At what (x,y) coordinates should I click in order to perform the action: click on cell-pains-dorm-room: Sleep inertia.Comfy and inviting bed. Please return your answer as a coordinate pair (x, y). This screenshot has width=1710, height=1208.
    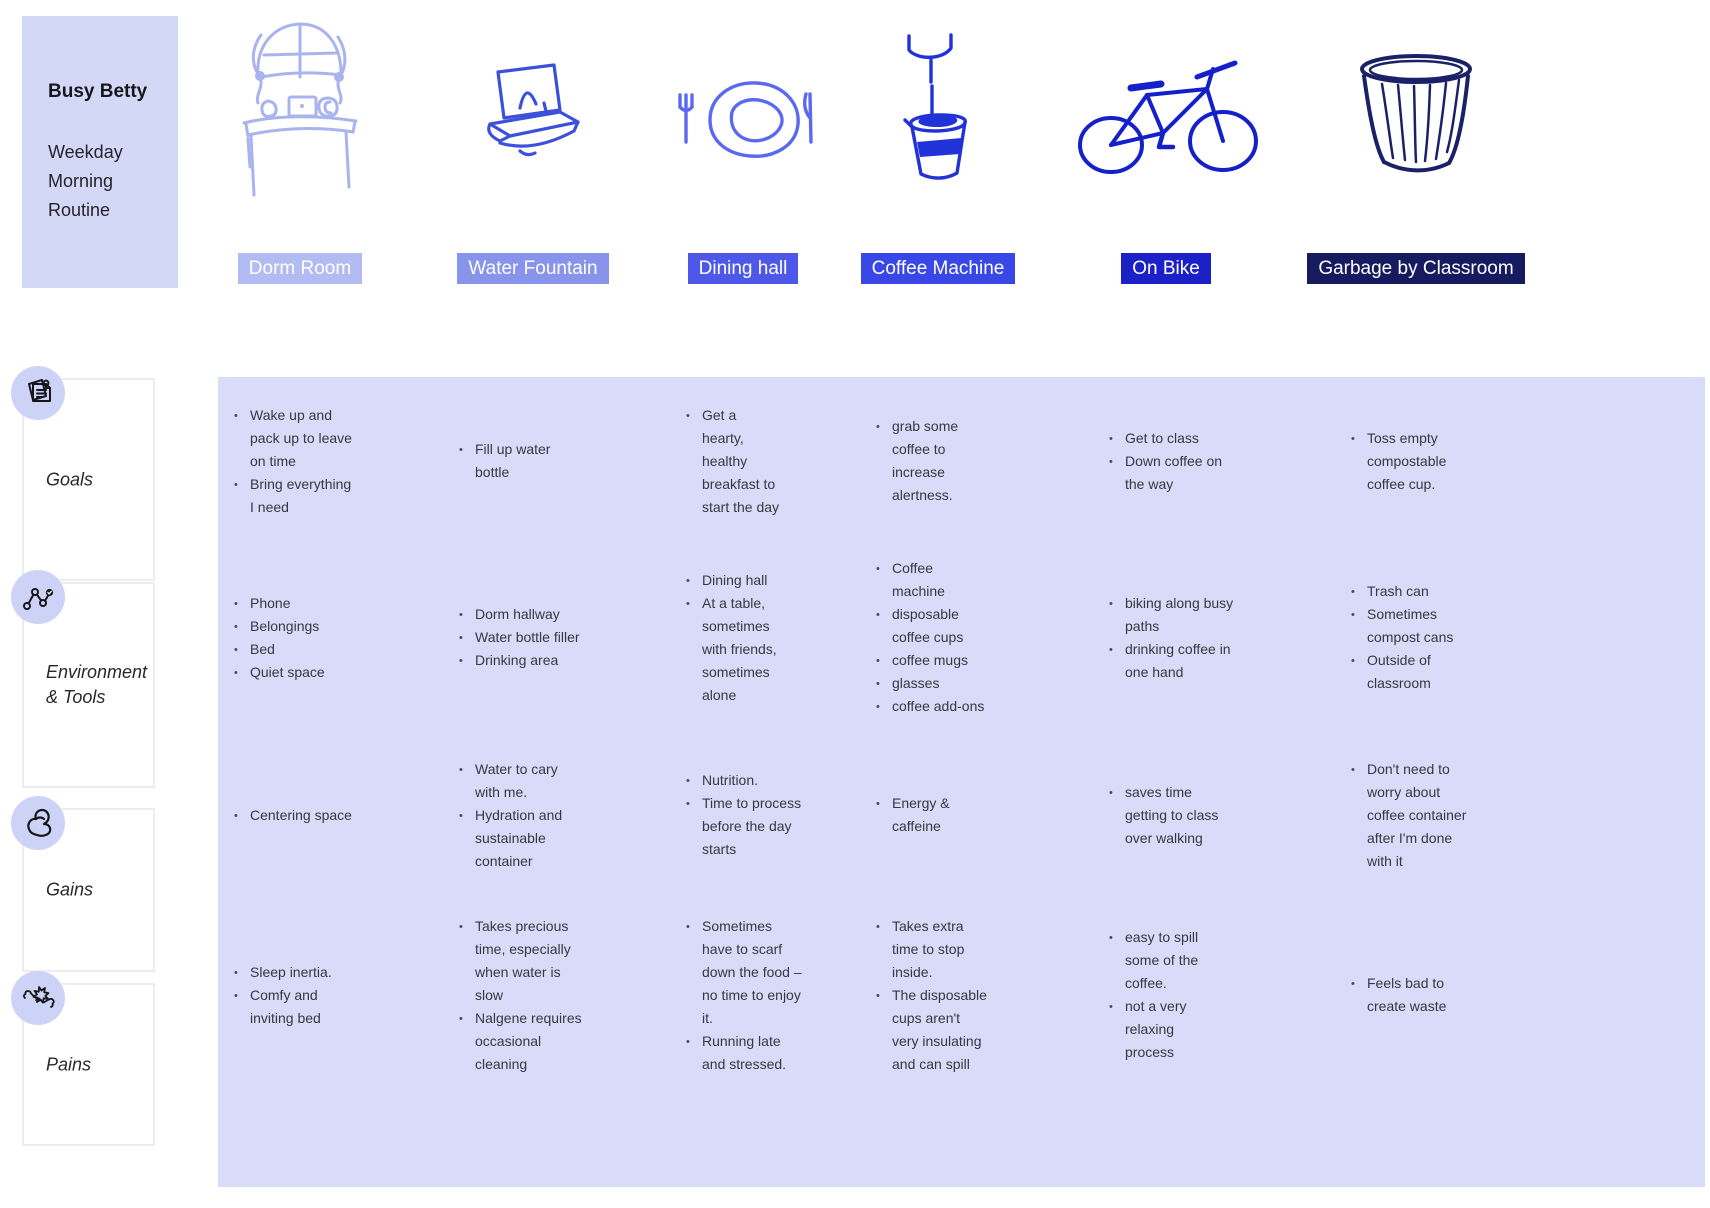
    Looking at the image, I should click on (329, 995).